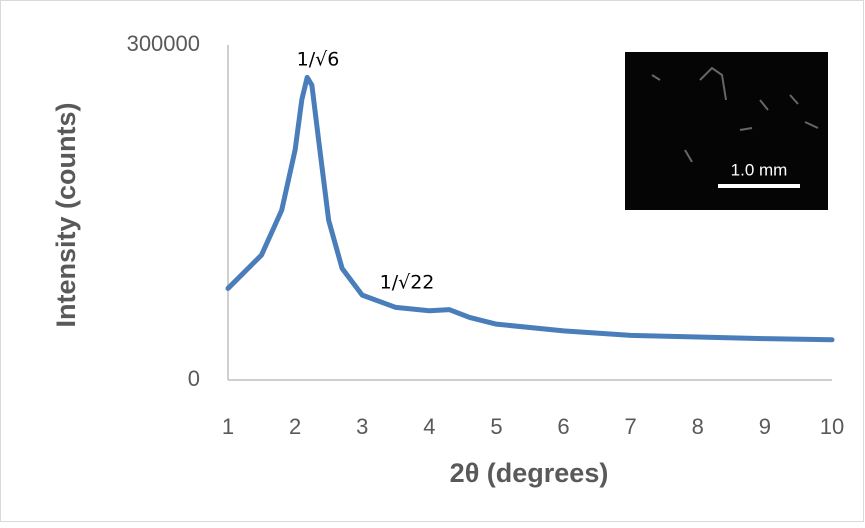 This screenshot has width=865, height=528. Describe the element at coordinates (429, 426) in the screenshot. I see `x-tick-label: 4` at that location.